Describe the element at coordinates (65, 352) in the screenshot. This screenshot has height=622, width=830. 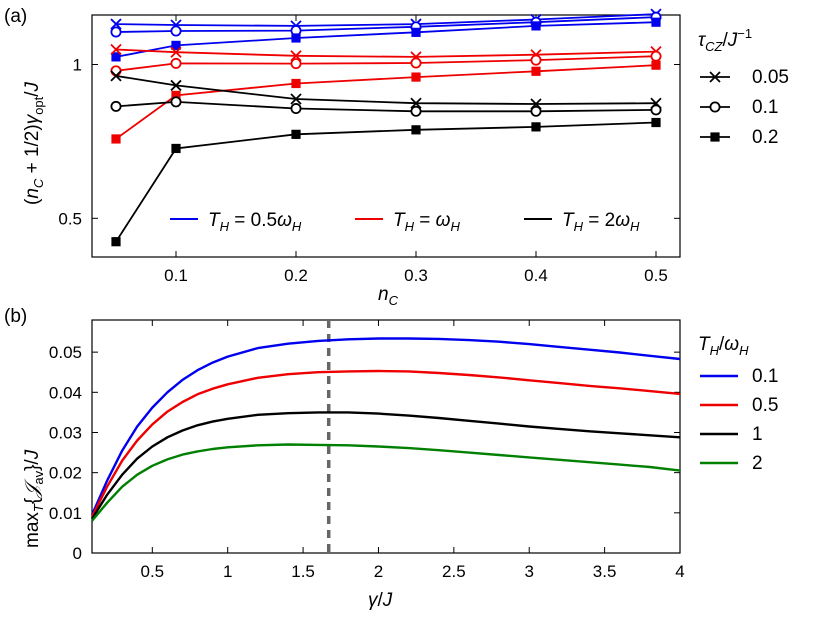
I see `y-tick-label: 0.05` at that location.